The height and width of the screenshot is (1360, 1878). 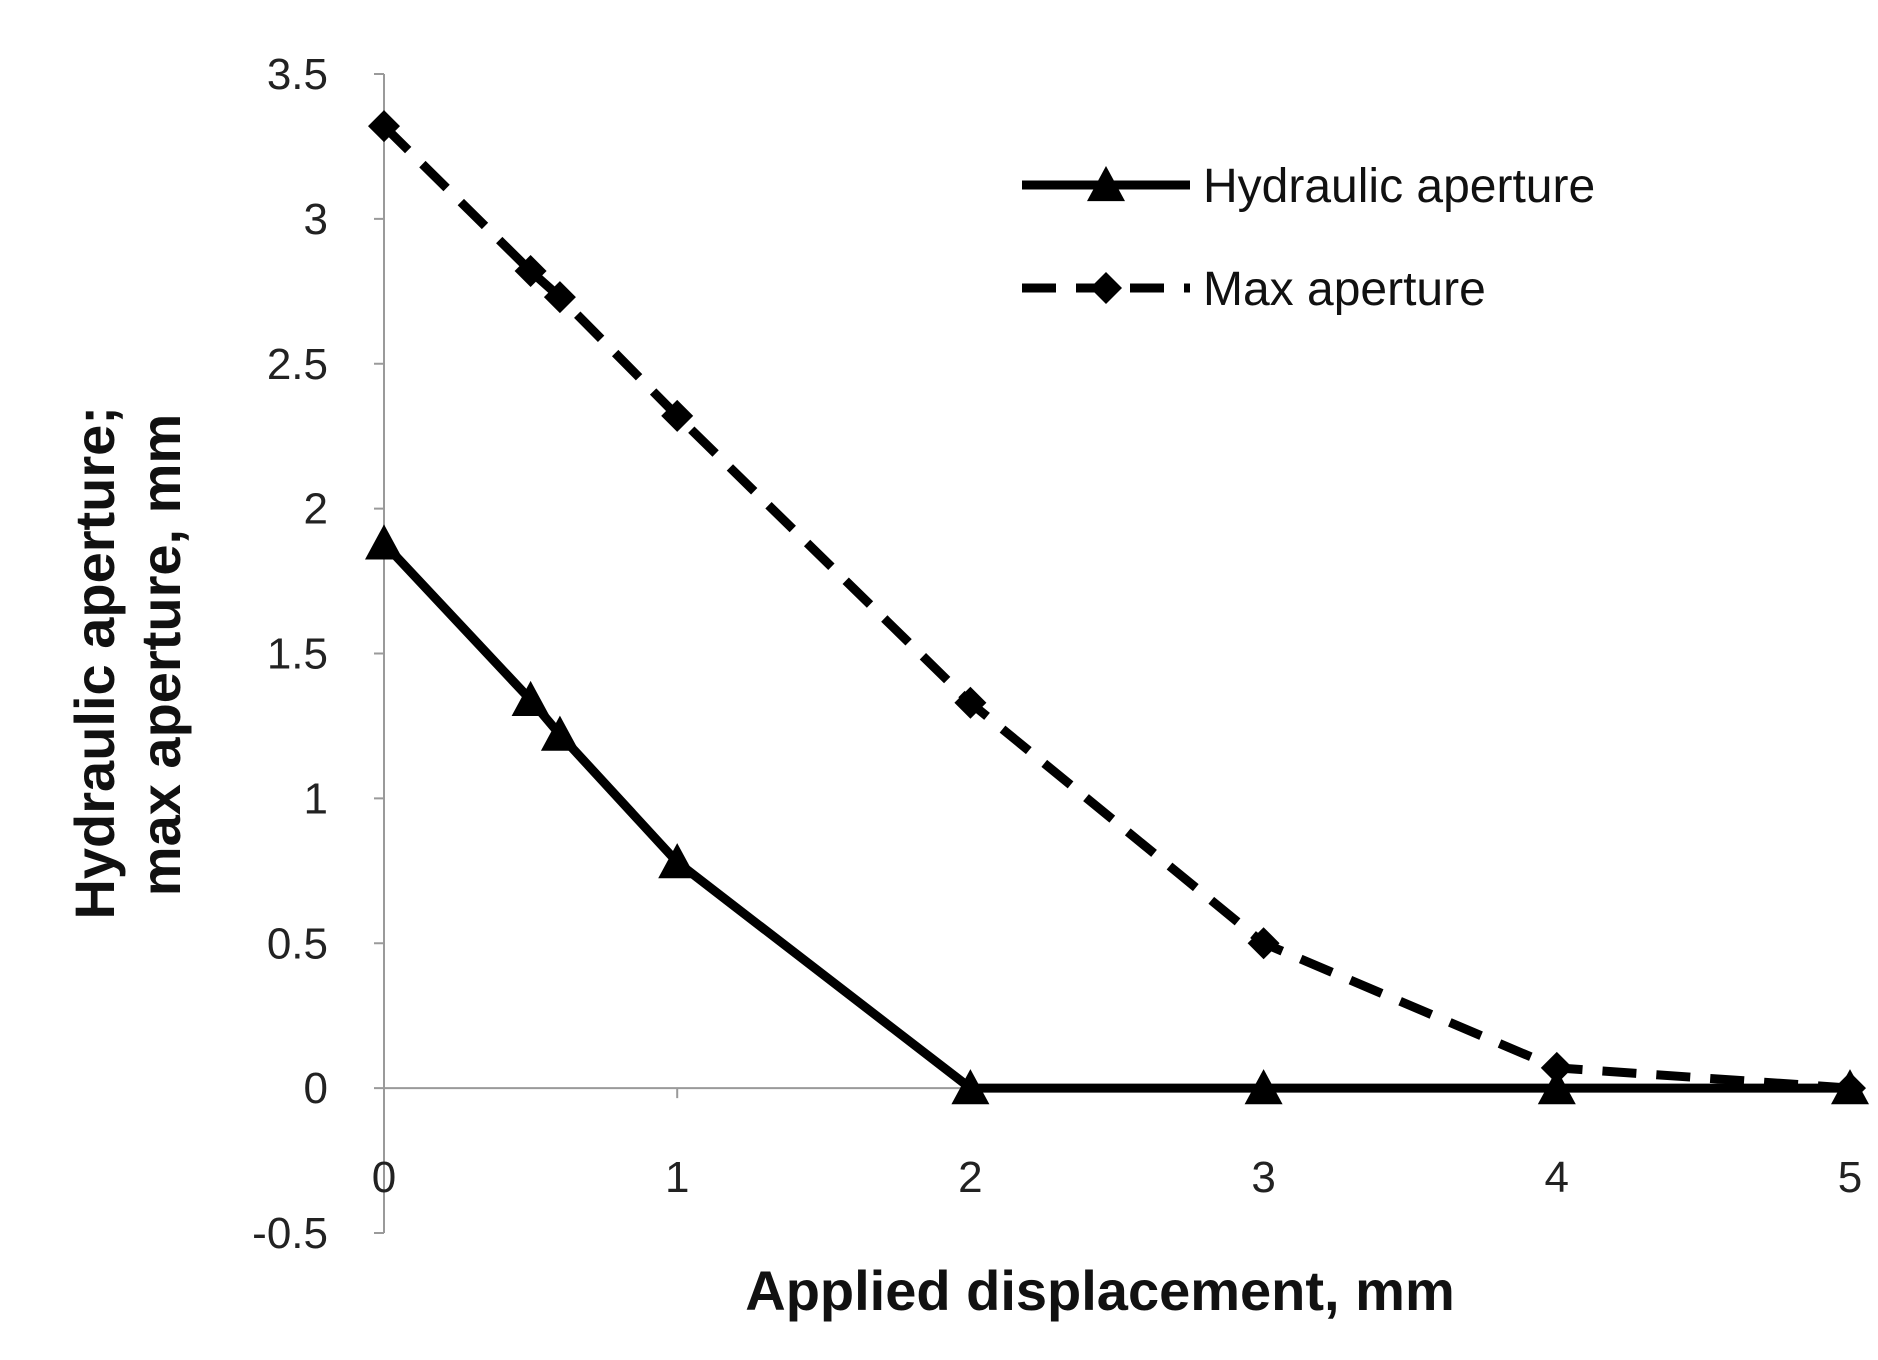 I want to click on y-tick-label: 3, so click(x=316, y=219).